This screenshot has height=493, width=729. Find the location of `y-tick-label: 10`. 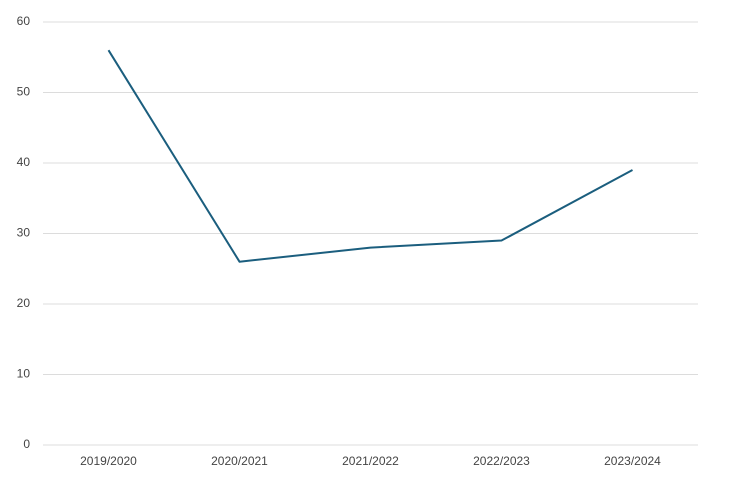

y-tick-label: 10 is located at coordinates (24, 374).